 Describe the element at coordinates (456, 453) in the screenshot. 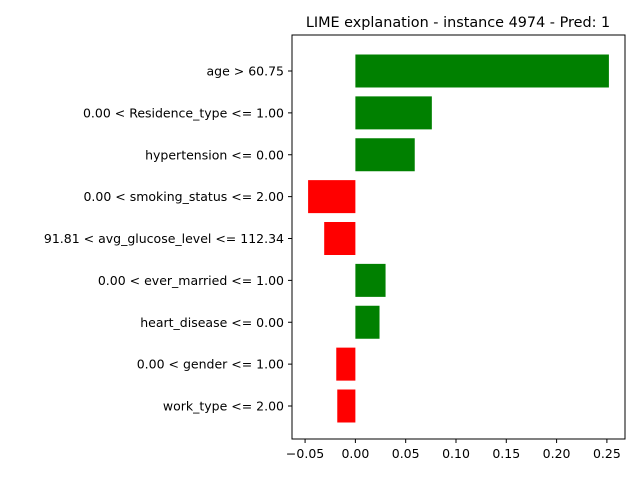

I see `x-tick-label: 0.10` at that location.